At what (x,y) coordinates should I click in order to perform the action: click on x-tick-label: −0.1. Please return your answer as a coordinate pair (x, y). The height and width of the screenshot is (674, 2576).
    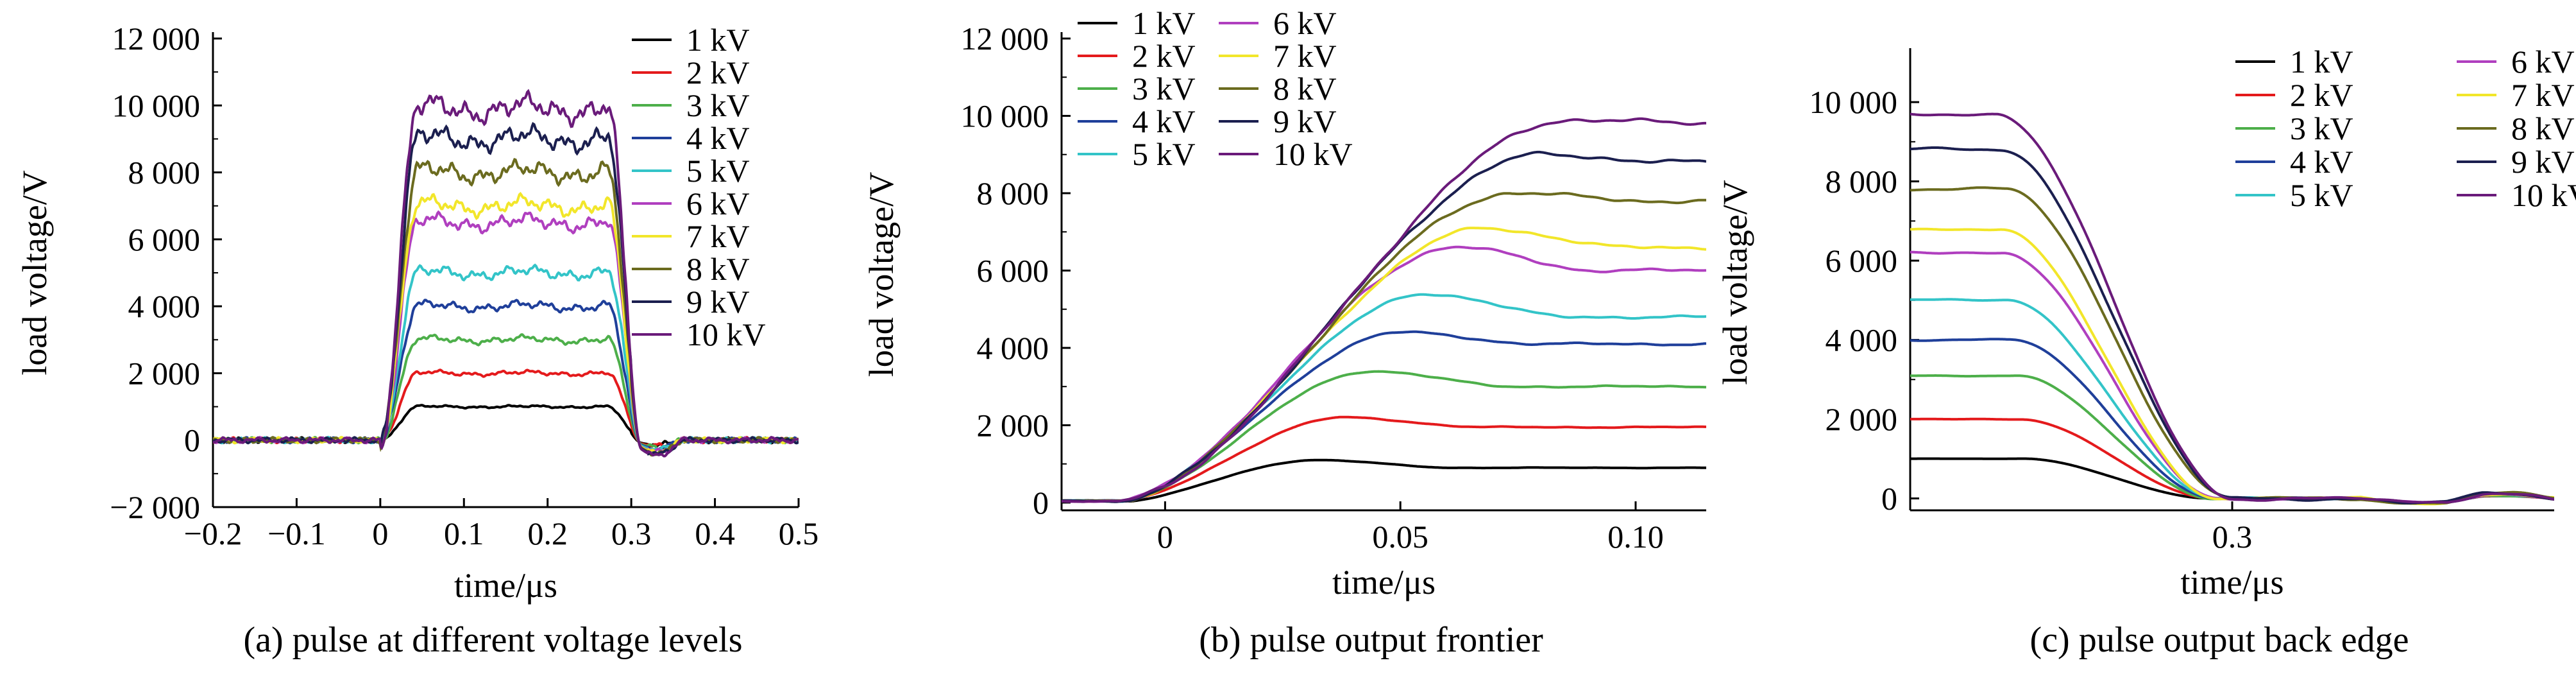
    Looking at the image, I should click on (296, 533).